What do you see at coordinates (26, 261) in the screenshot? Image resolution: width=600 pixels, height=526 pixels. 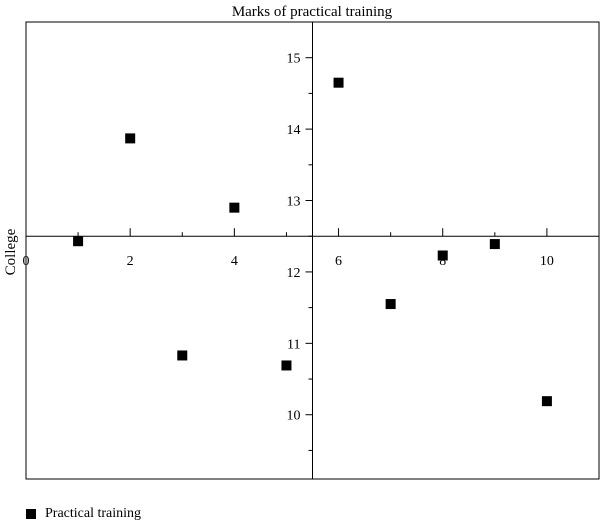 I see `x-tick-label: 0` at bounding box center [26, 261].